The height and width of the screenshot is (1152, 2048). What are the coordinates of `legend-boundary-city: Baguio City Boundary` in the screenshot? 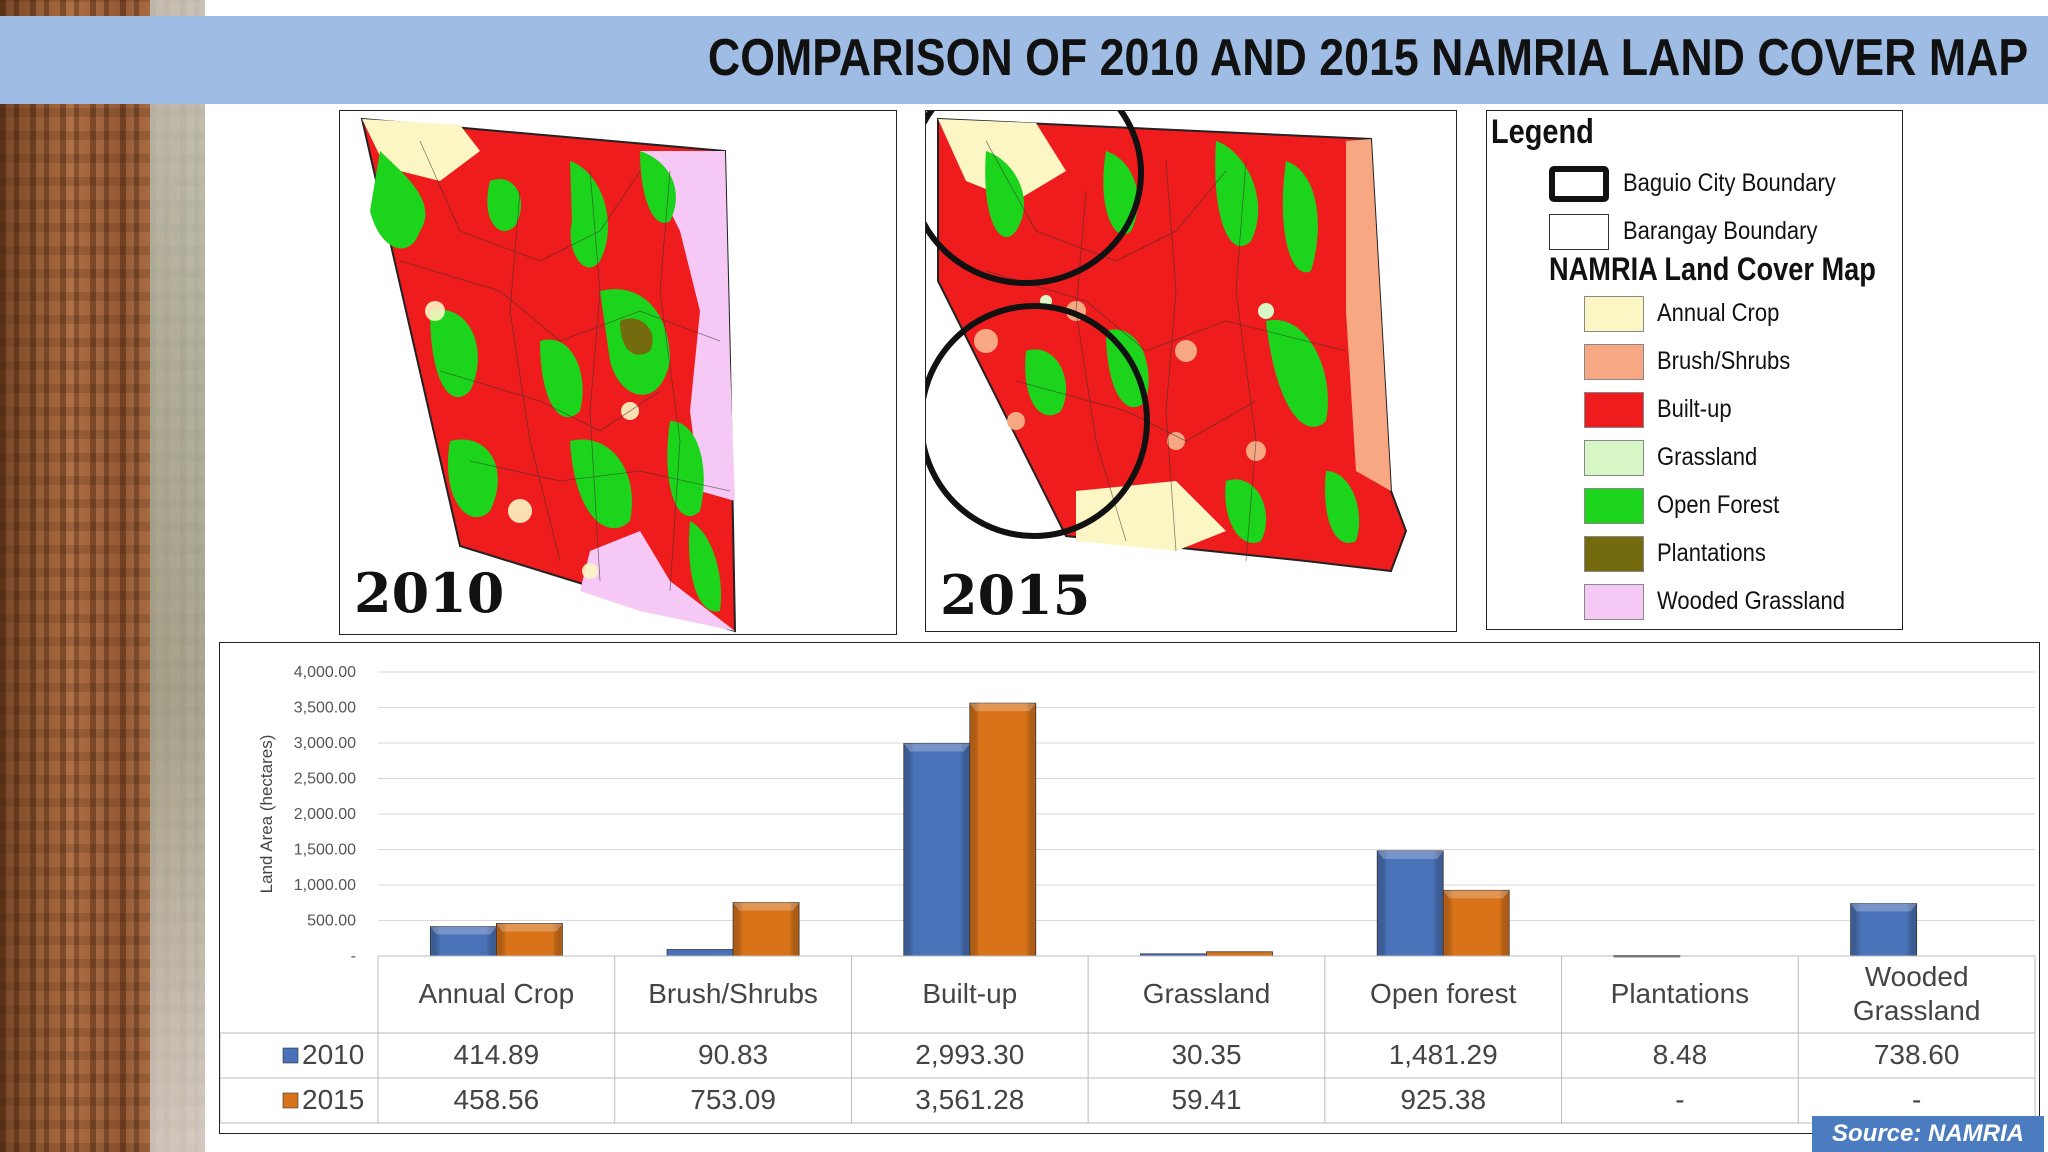 It's located at (1729, 183).